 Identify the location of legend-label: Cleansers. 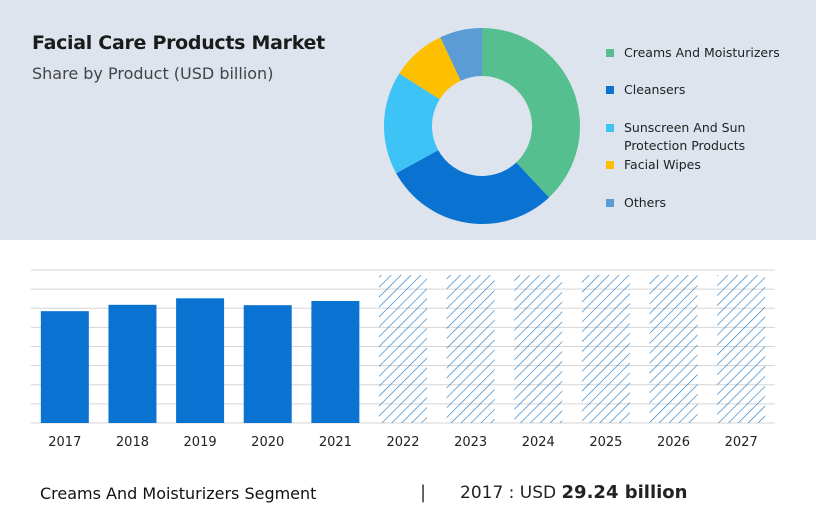
(655, 89).